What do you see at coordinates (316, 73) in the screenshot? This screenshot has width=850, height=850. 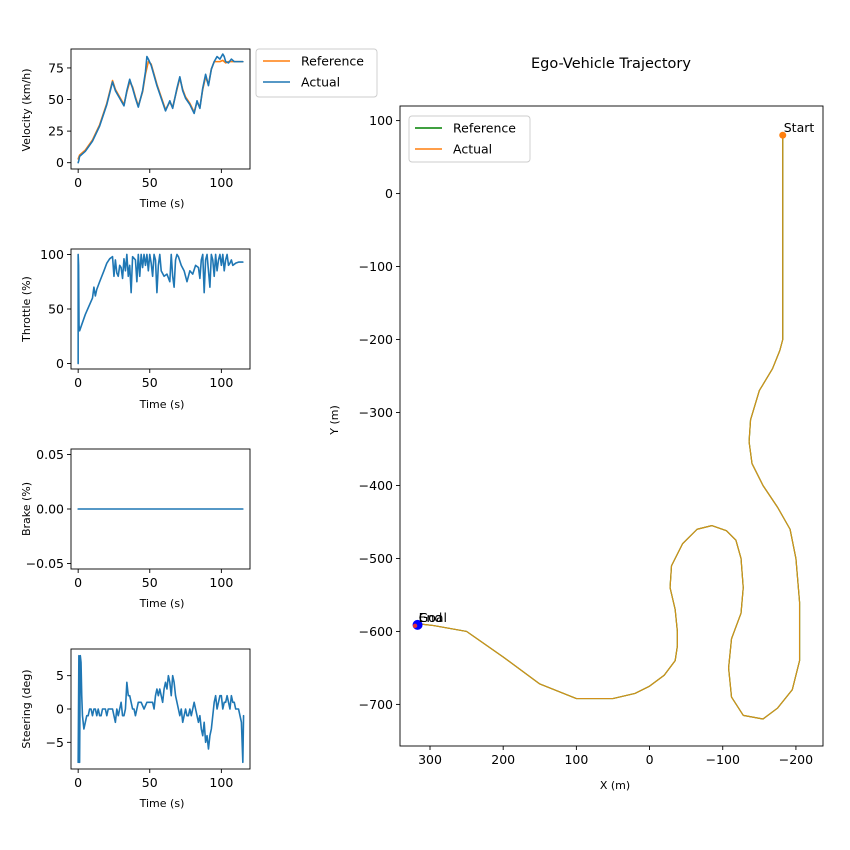 I see `velocity-legend: Reference Actual` at bounding box center [316, 73].